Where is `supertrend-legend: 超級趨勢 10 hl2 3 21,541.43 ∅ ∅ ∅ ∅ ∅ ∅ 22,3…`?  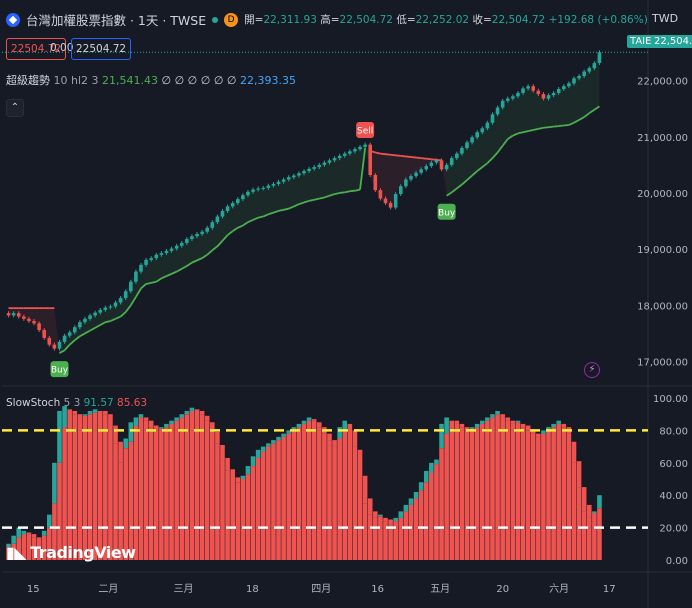 supertrend-legend: 超級趨勢 10 hl2 3 21,541.43 ∅ ∅ ∅ ∅ ∅ ∅ 22,3… is located at coordinates (151, 80).